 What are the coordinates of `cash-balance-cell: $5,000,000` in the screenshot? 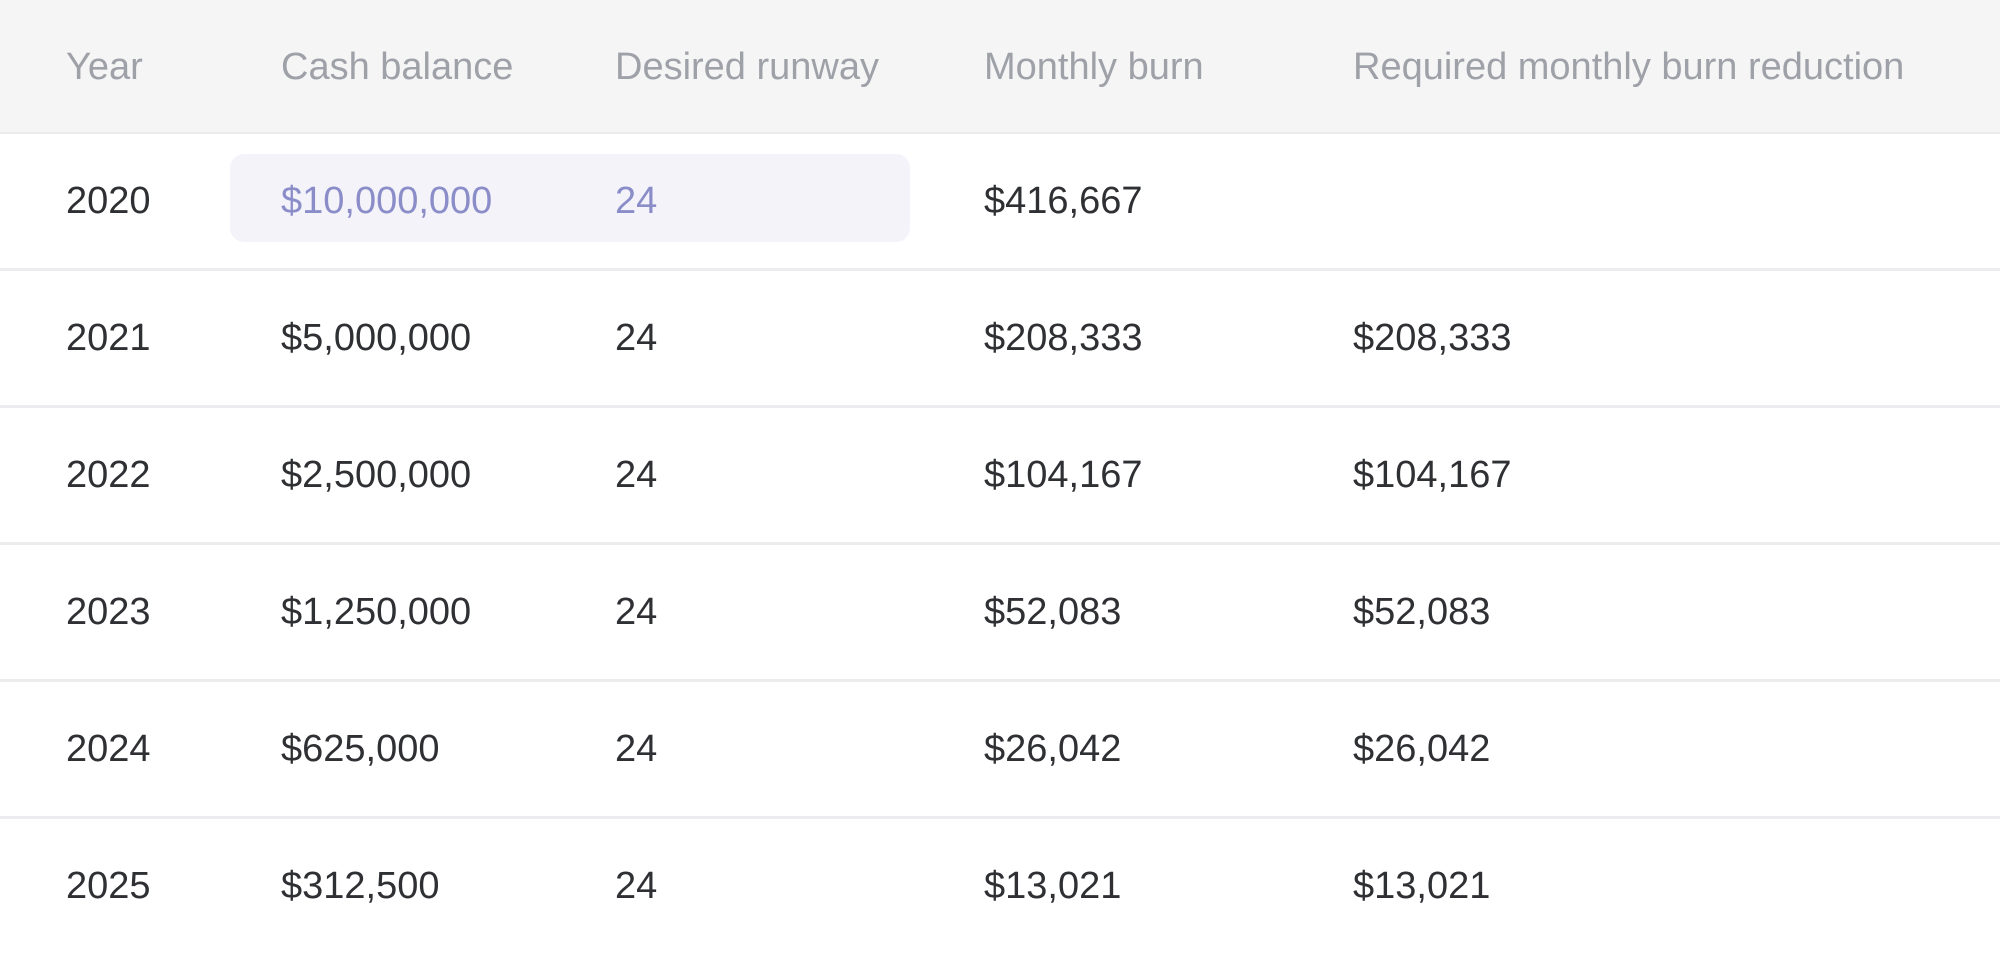 It's located at (376, 338).